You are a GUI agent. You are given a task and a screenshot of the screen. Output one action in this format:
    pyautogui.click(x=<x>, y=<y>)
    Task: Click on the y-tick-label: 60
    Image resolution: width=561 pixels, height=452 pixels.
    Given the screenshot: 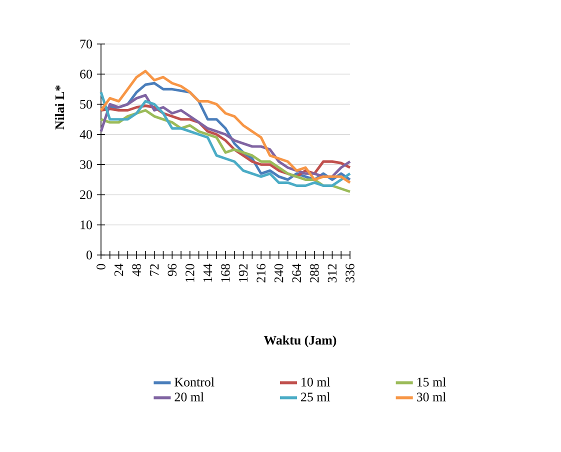 What is the action you would take?
    pyautogui.click(x=86, y=74)
    